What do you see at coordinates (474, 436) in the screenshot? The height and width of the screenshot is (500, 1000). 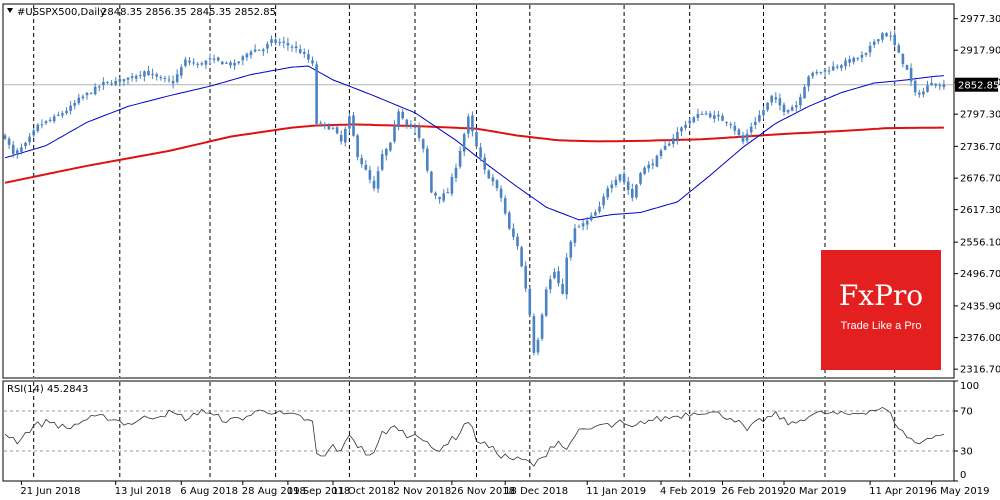 I see `rsi-line` at bounding box center [474, 436].